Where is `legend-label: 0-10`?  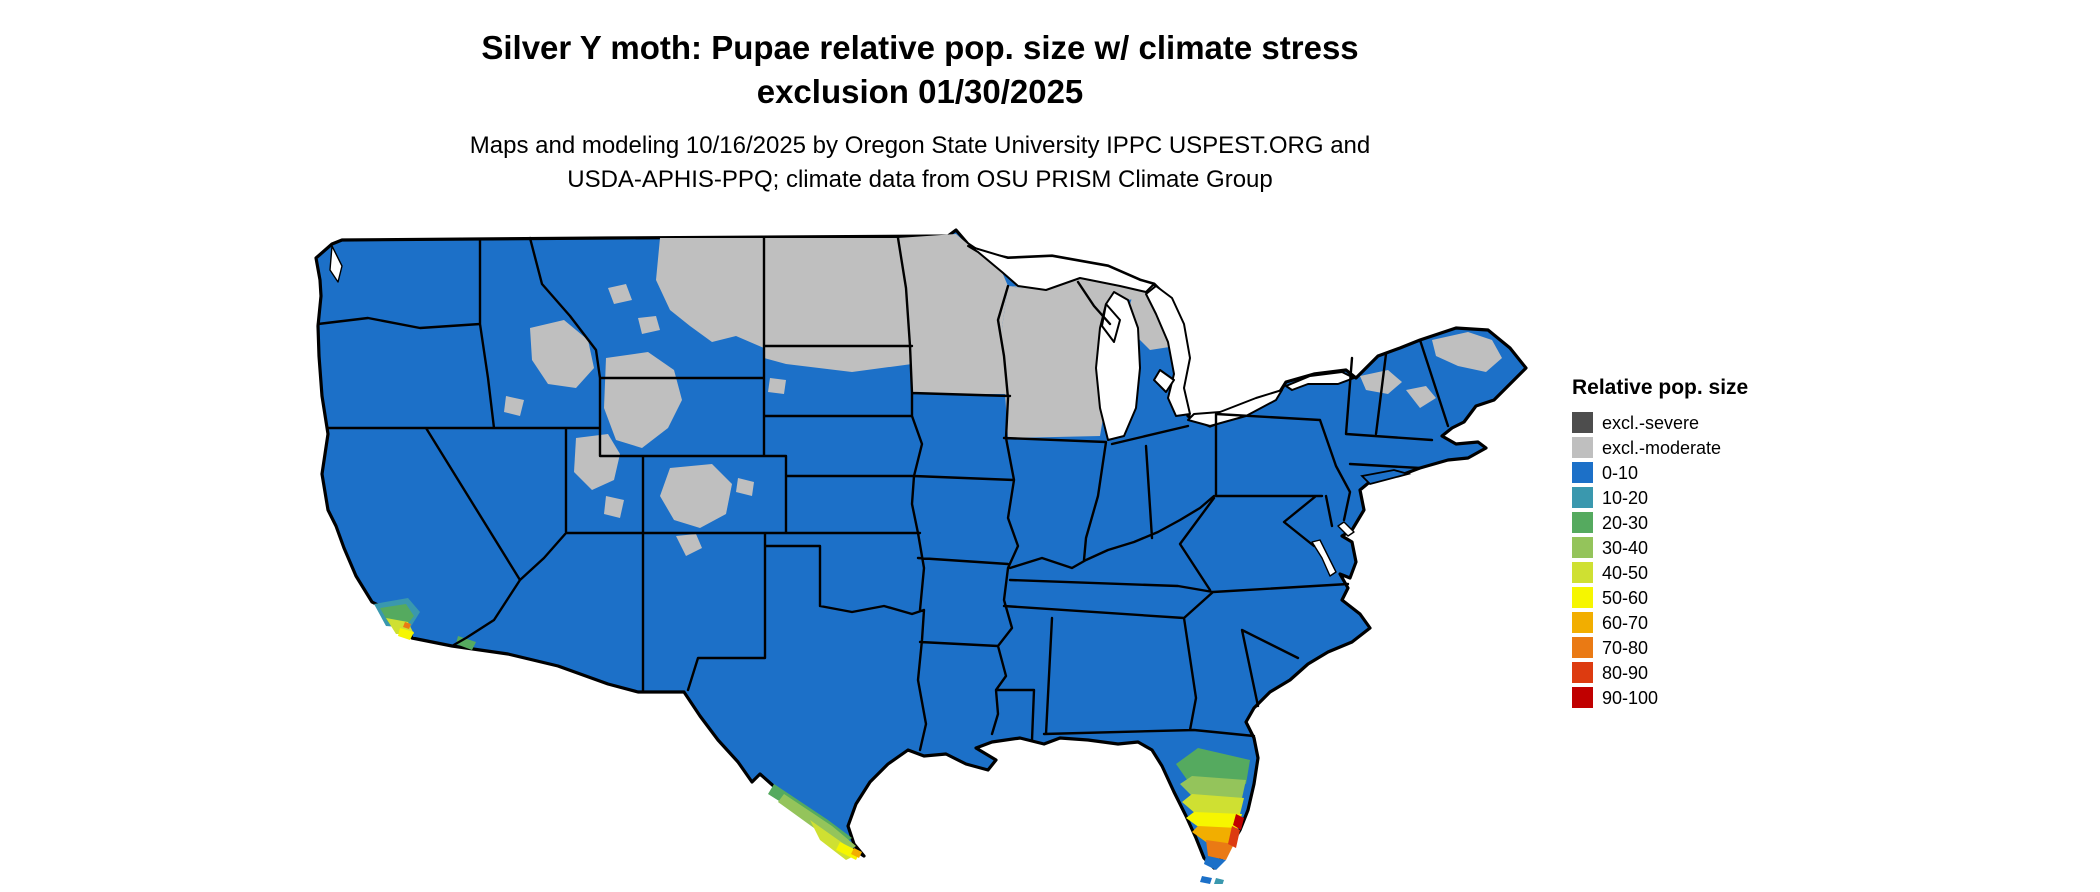 legend-label: 0-10 is located at coordinates (1620, 472).